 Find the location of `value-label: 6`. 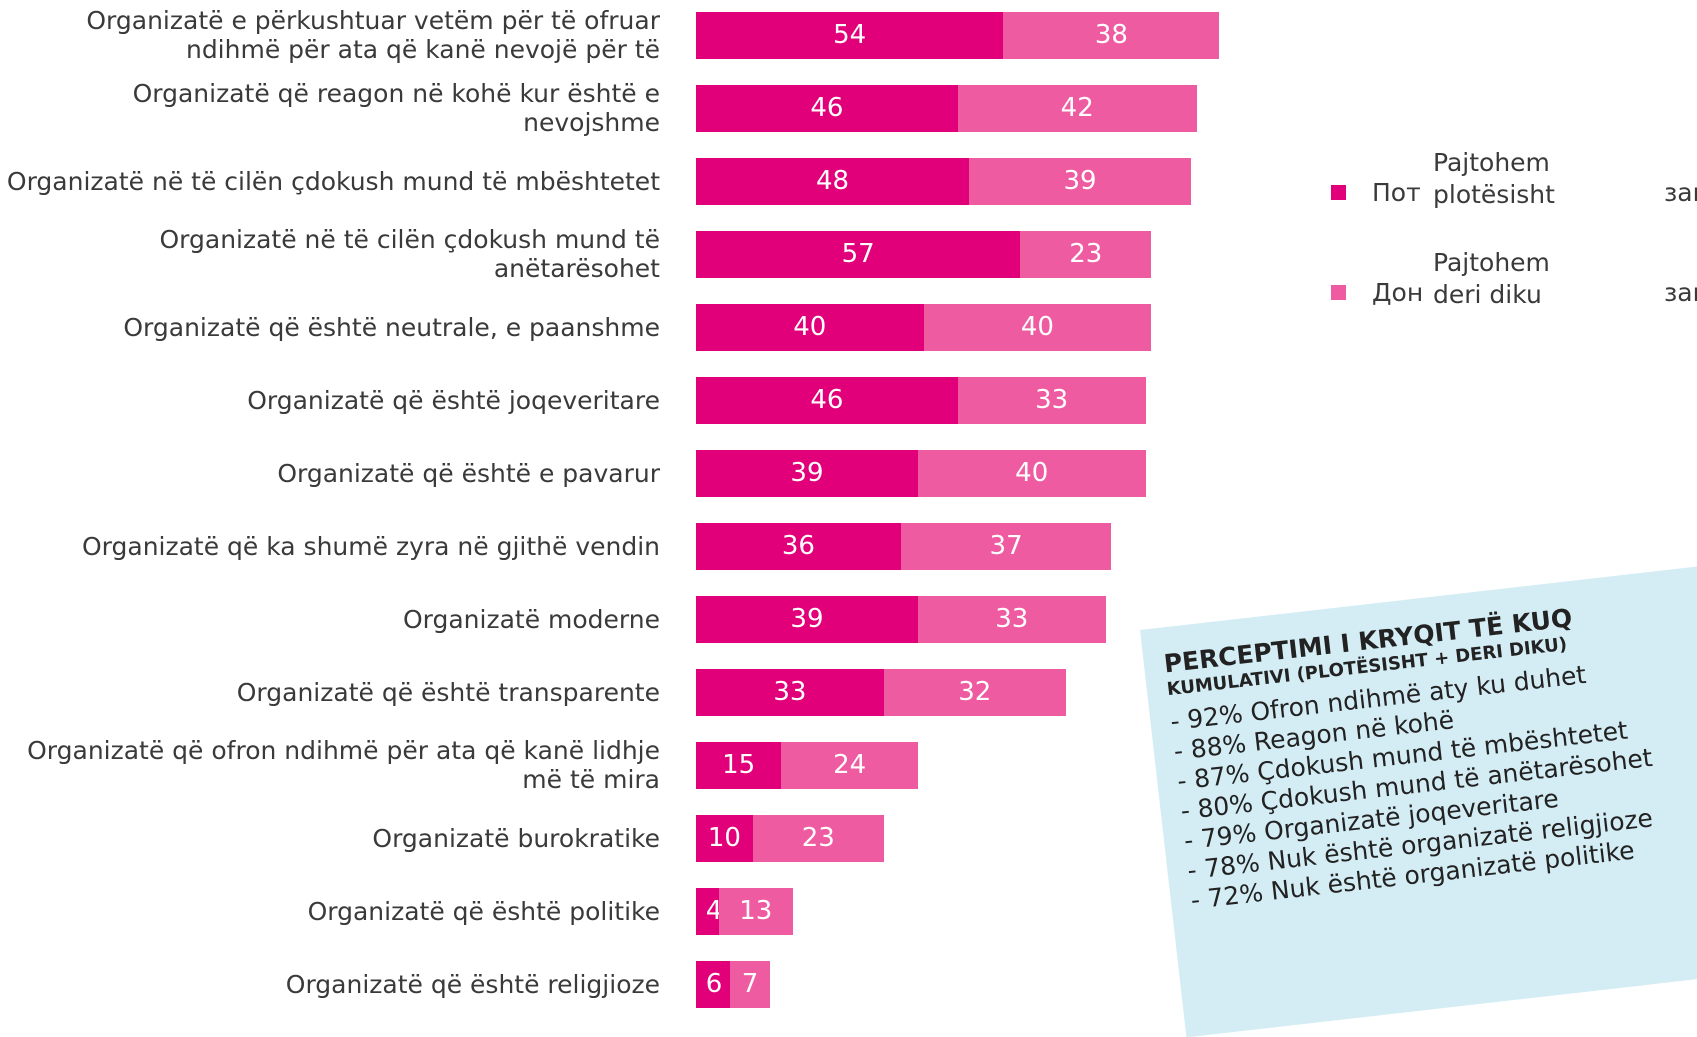

value-label: 6 is located at coordinates (714, 983).